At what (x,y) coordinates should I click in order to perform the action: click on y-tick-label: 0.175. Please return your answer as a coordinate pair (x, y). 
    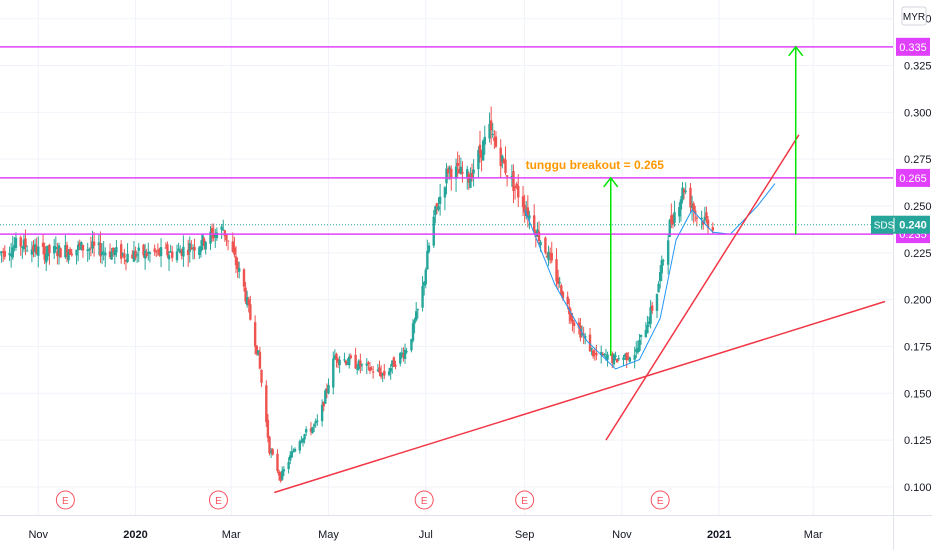
    Looking at the image, I should click on (918, 347).